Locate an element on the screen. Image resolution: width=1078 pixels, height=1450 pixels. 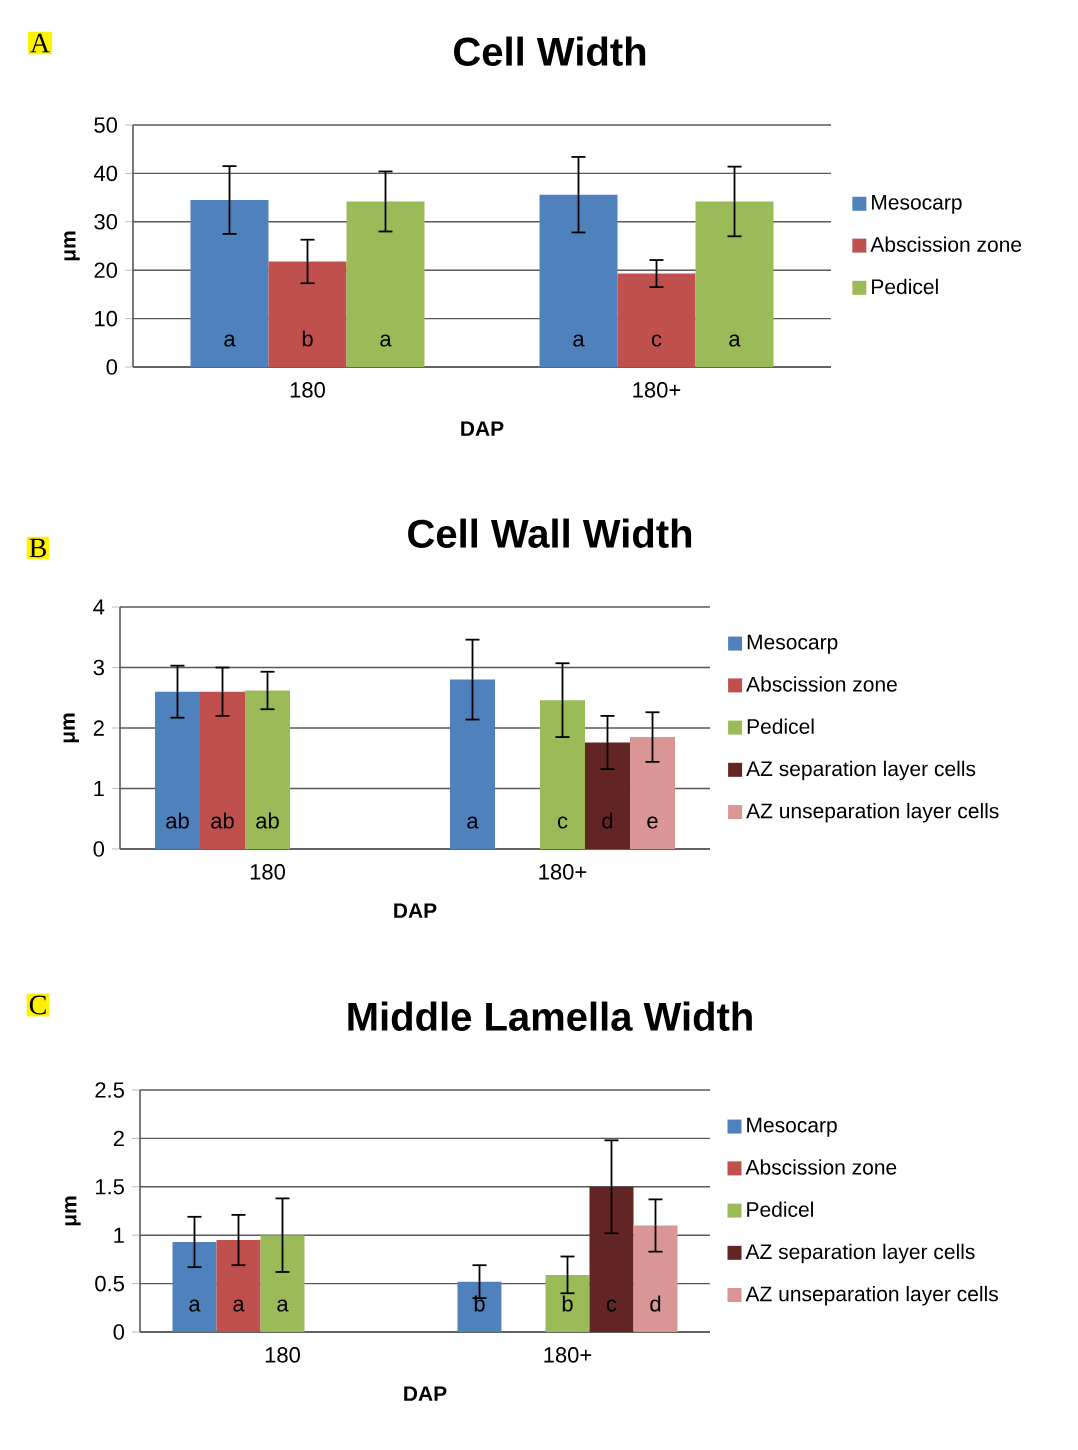
y-tick-label: 4 is located at coordinates (99, 607).